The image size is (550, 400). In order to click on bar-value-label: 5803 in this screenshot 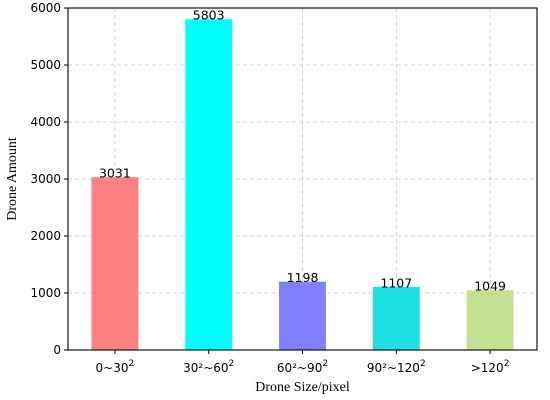, I will do `click(209, 15)`.